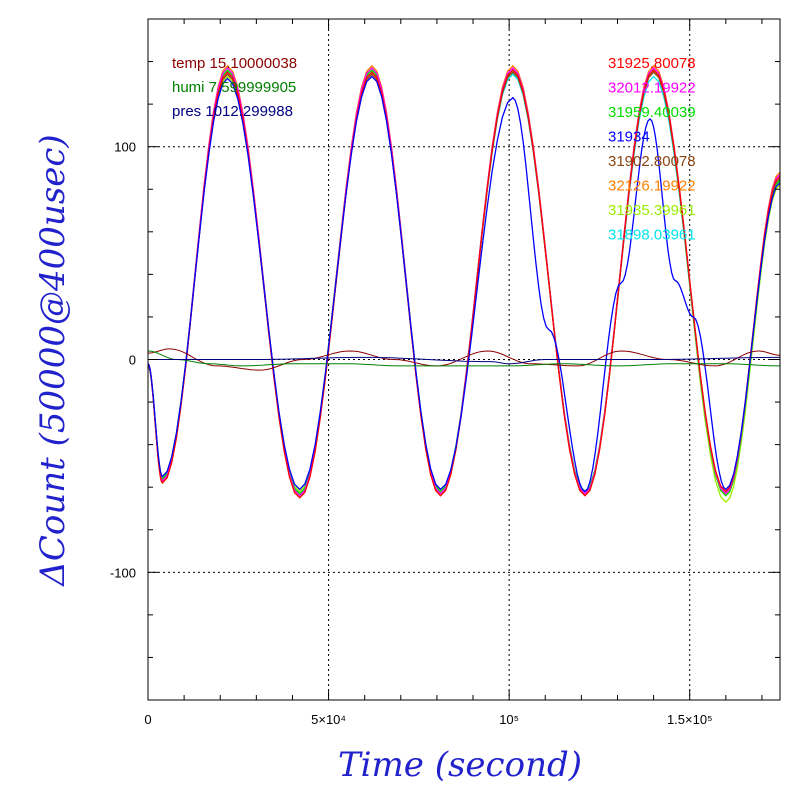  I want to click on legend-entry-counter: 31925.80078, so click(652, 63).